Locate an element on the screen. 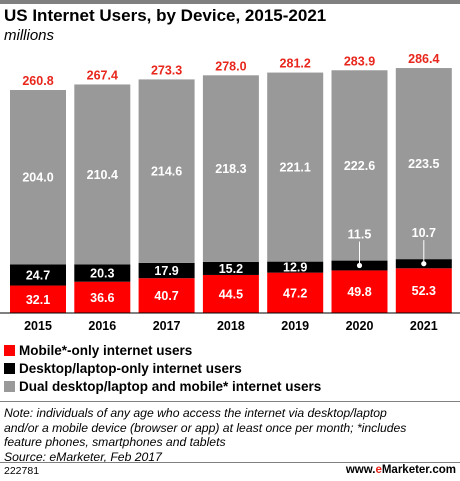 This screenshot has width=460, height=481. bar-mobile-2018 is located at coordinates (230, 293).